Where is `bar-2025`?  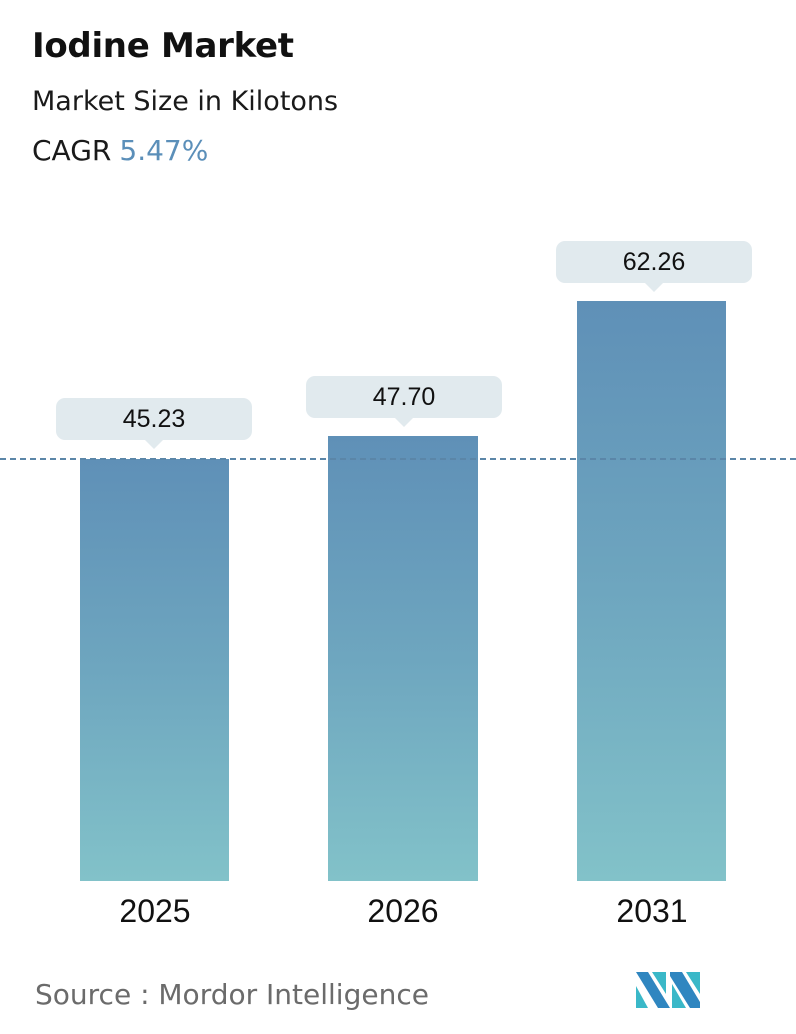 bar-2025 is located at coordinates (154, 670).